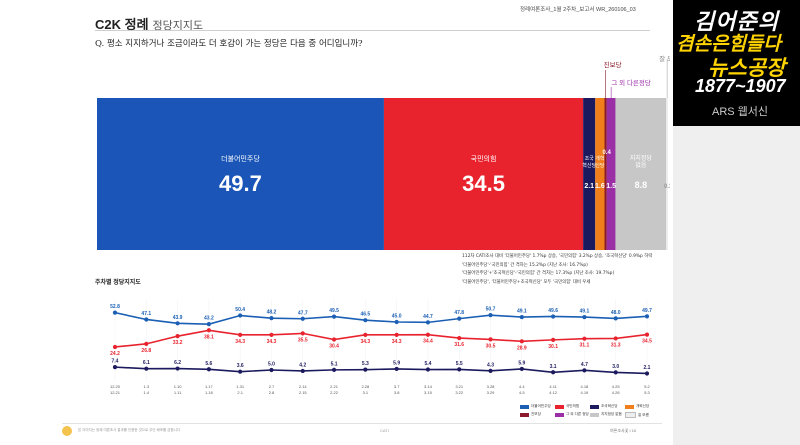 This screenshot has height=445, width=800. What do you see at coordinates (606, 153) in the screenshot?
I see `bar-value-label: 0.4` at bounding box center [606, 153].